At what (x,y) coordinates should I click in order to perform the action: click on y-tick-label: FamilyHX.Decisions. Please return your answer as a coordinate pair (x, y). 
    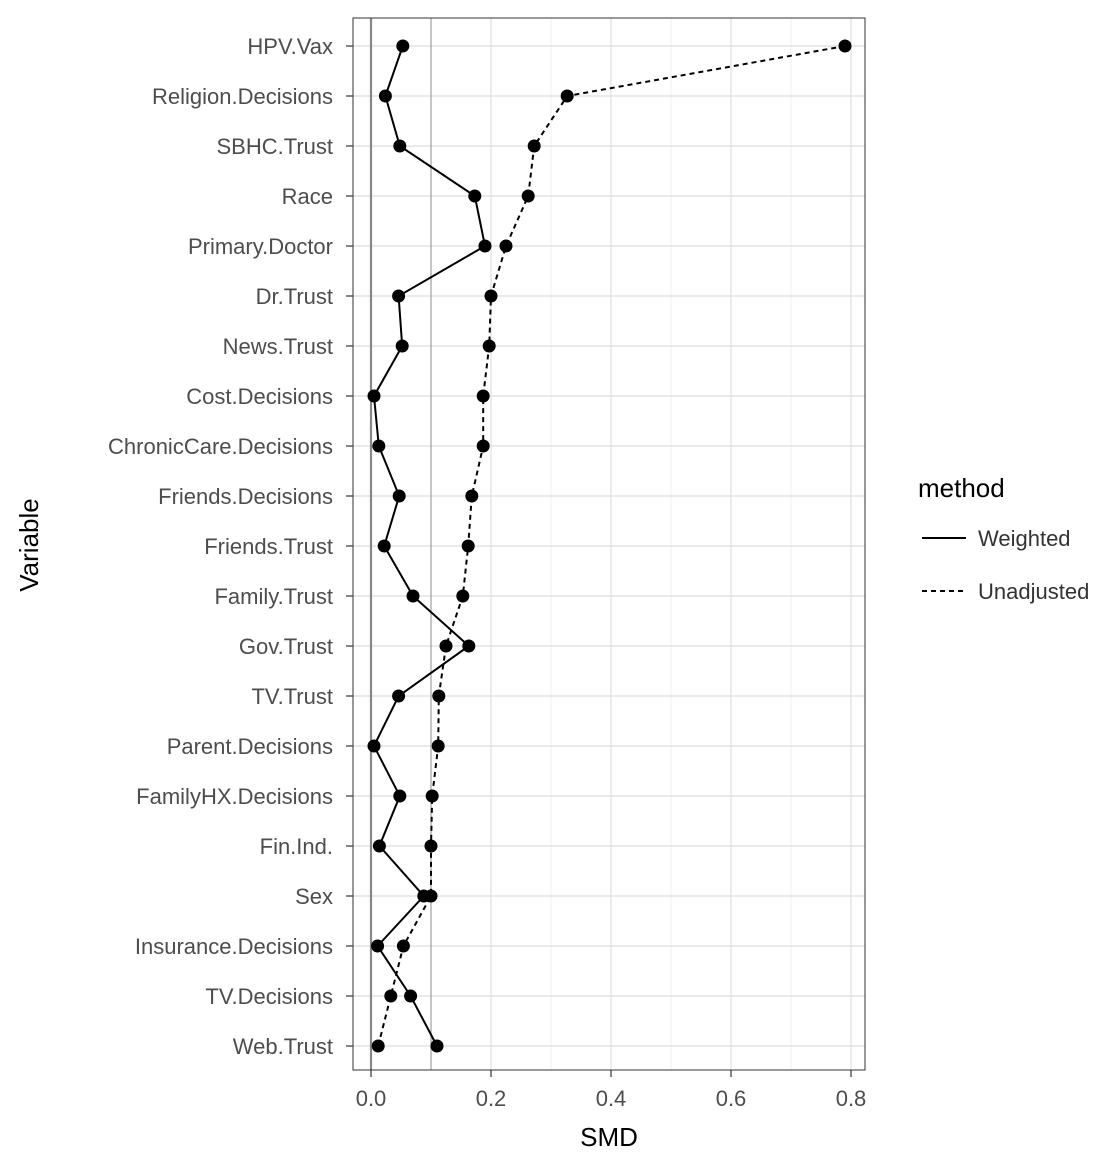
    Looking at the image, I should click on (234, 796).